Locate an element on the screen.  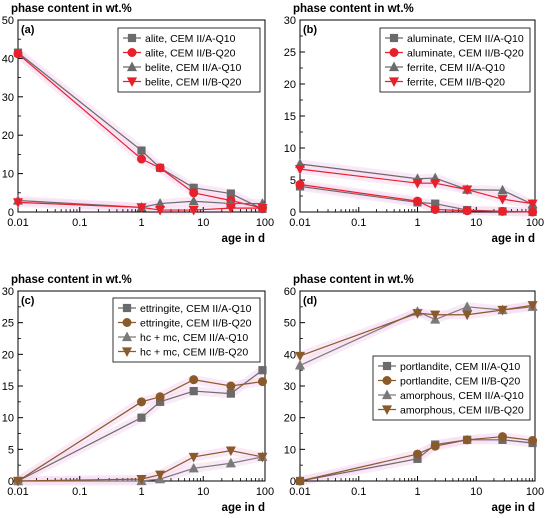
panel-label: (b) is located at coordinates (310, 30).